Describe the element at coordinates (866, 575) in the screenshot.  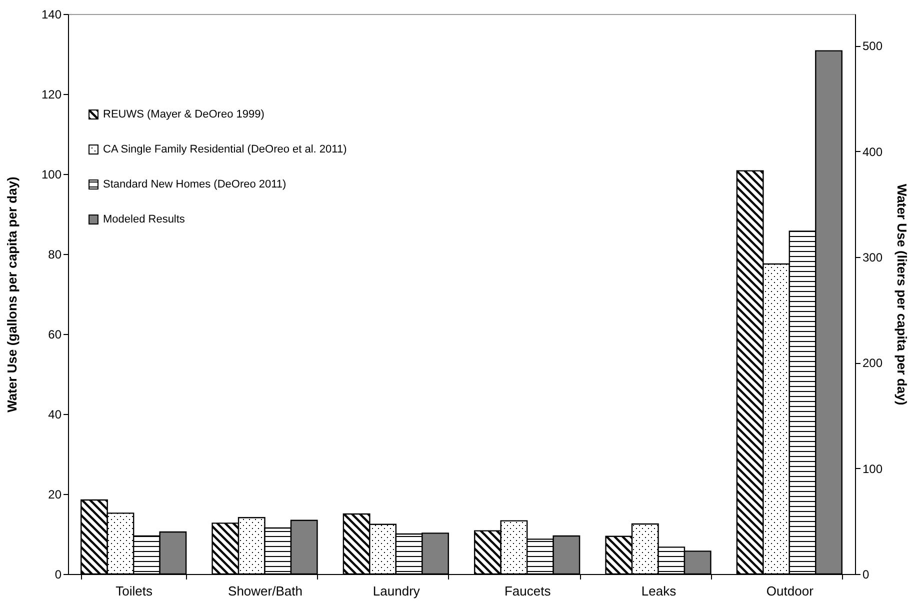
I see `y2-tick-label: 0` at that location.